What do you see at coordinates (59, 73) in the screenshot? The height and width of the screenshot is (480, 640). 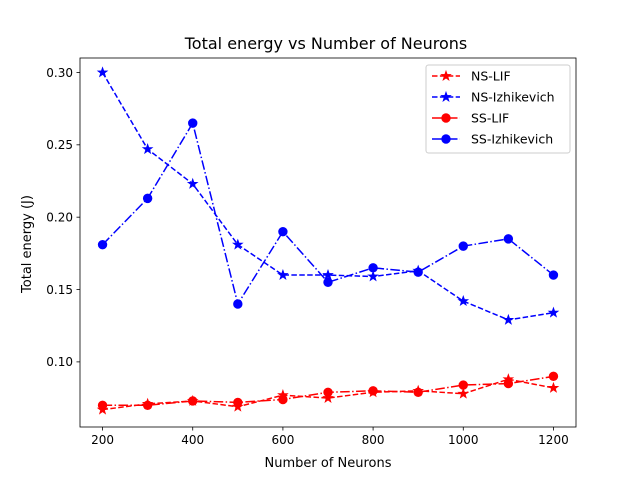 I see `y-tick-label: 0.30` at bounding box center [59, 73].